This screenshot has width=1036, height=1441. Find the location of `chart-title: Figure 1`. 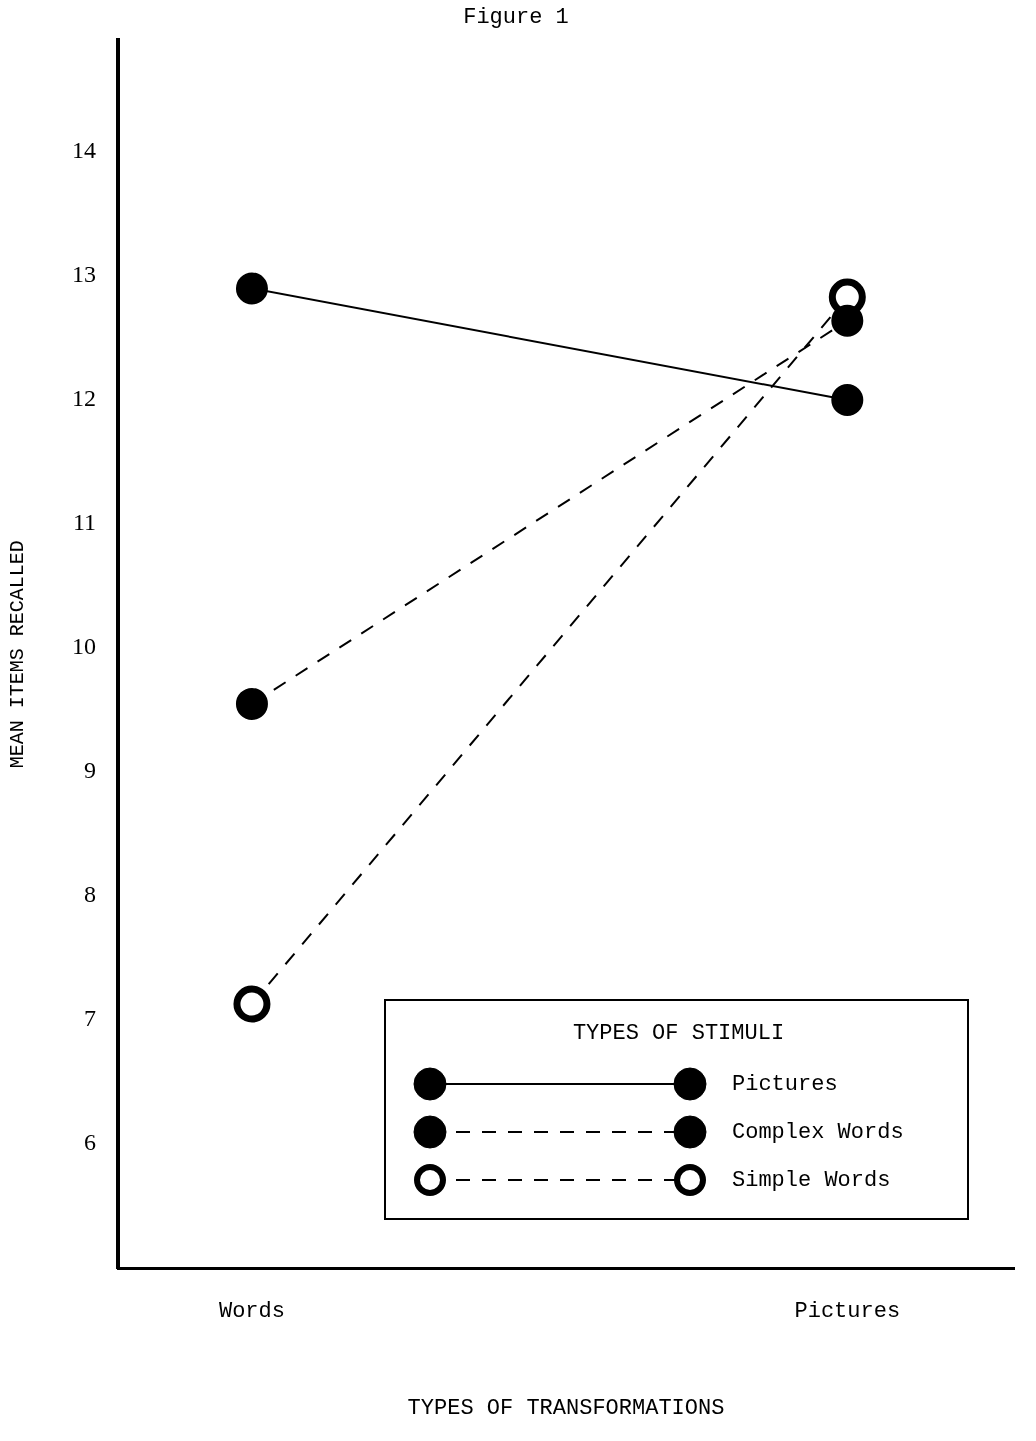

chart-title: Figure 1 is located at coordinates (516, 18).